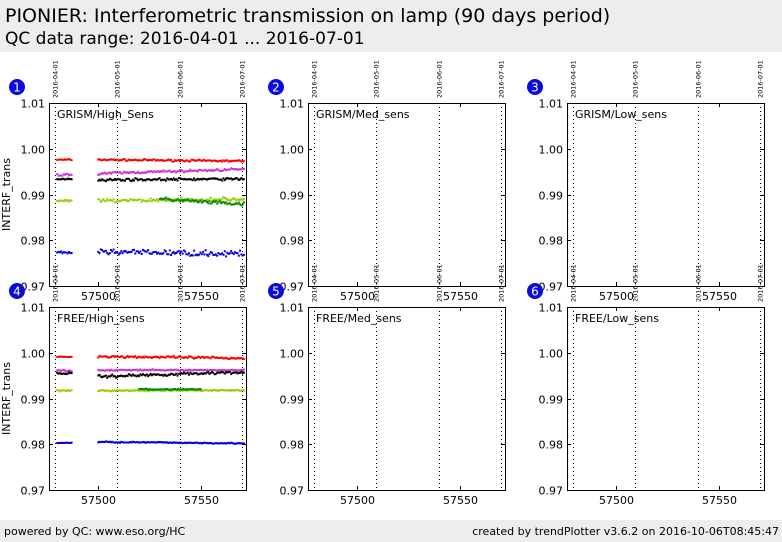 This screenshot has height=542, width=782. I want to click on panel-label: FREE/Med_sens, so click(359, 318).